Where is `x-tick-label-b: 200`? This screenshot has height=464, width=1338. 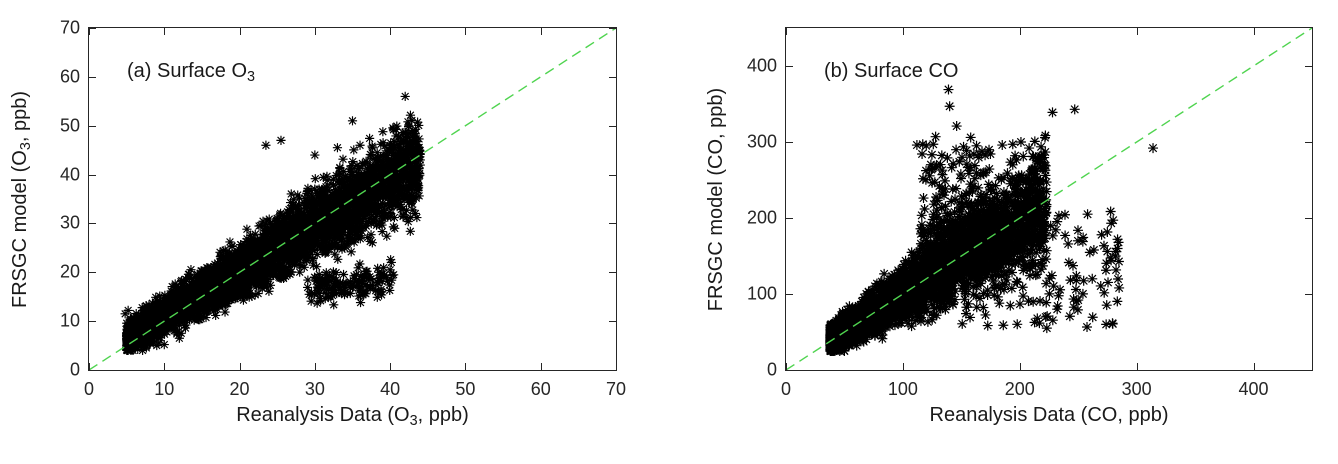
x-tick-label-b: 200 is located at coordinates (1019, 389).